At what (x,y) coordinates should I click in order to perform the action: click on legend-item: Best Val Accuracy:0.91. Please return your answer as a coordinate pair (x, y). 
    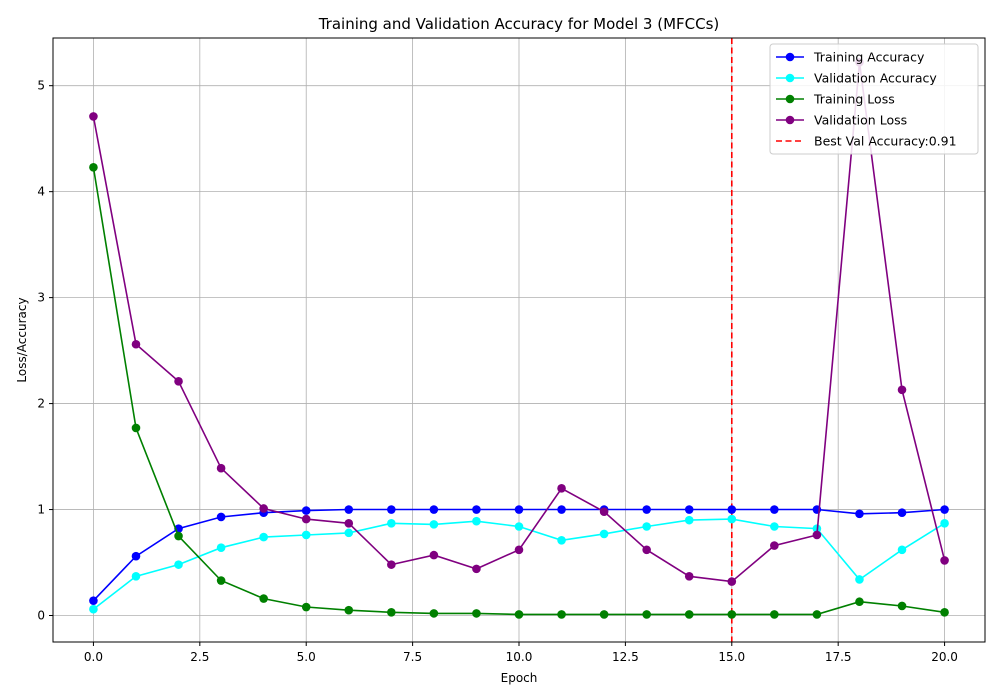
    Looking at the image, I should click on (866, 141).